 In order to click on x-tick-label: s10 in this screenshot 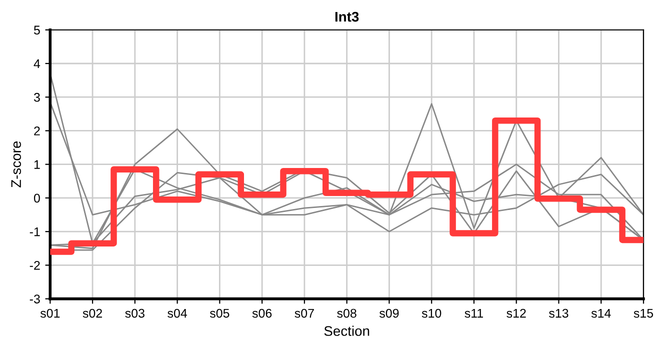, I will do `click(432, 313)`.